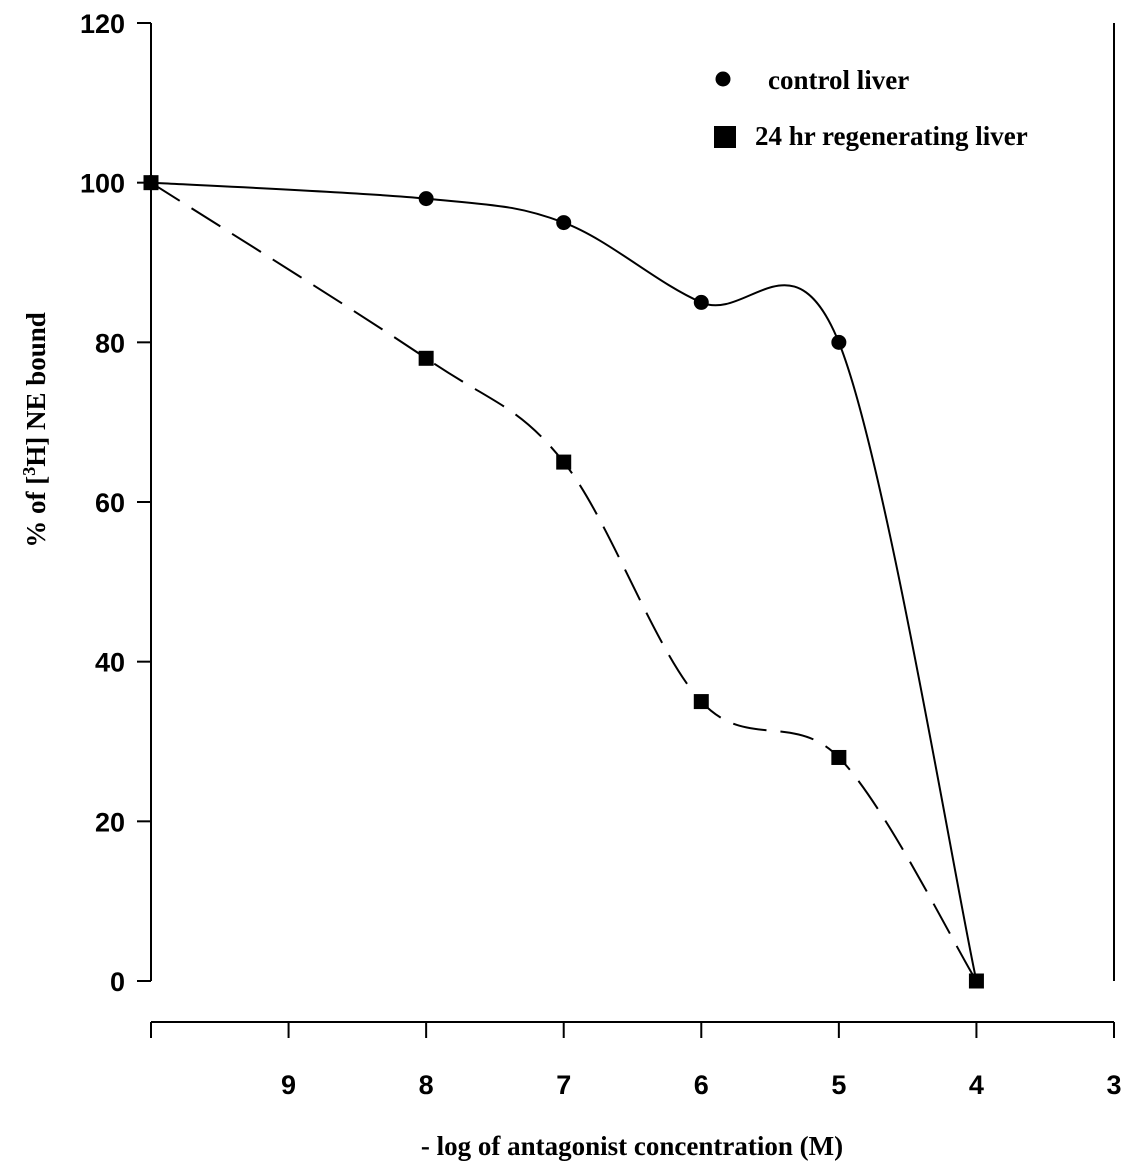 This screenshot has width=1135, height=1168. I want to click on y-tick-label-0: 0, so click(117, 982).